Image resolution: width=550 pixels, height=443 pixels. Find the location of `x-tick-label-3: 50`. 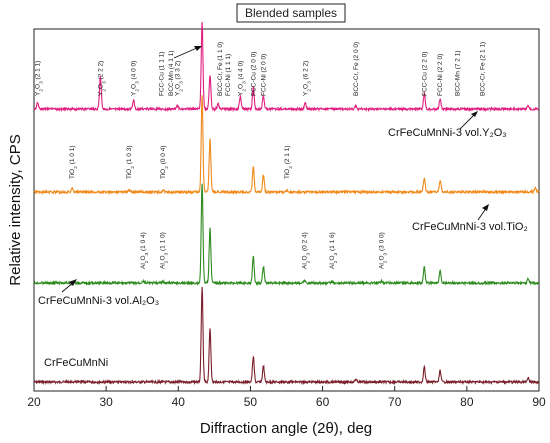

x-tick-label-3: 50 is located at coordinates (251, 402).